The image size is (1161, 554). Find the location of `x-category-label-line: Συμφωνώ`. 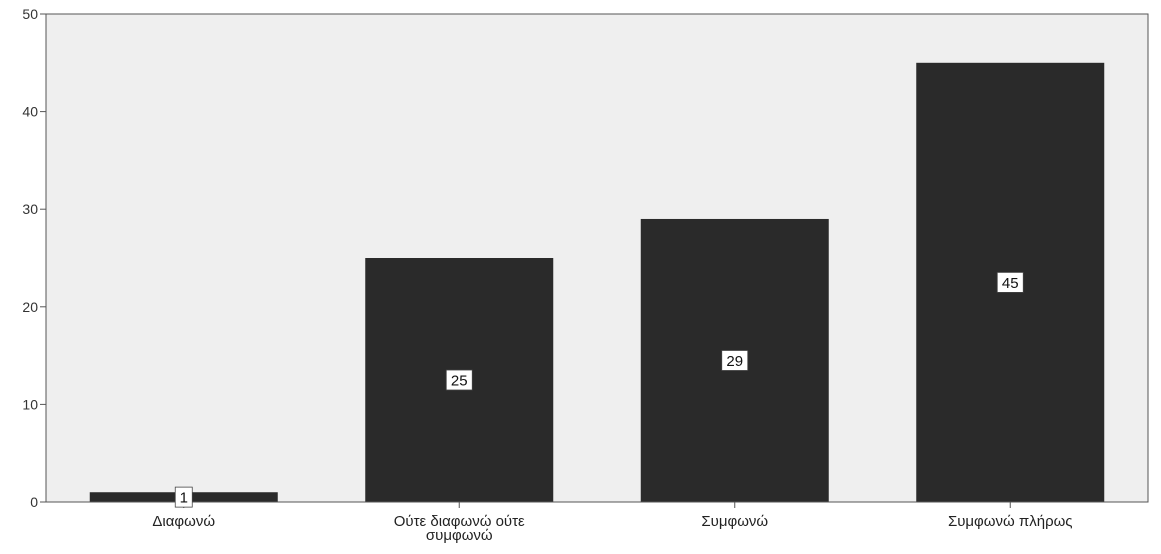

x-category-label-line: Συμφωνώ is located at coordinates (734, 521).